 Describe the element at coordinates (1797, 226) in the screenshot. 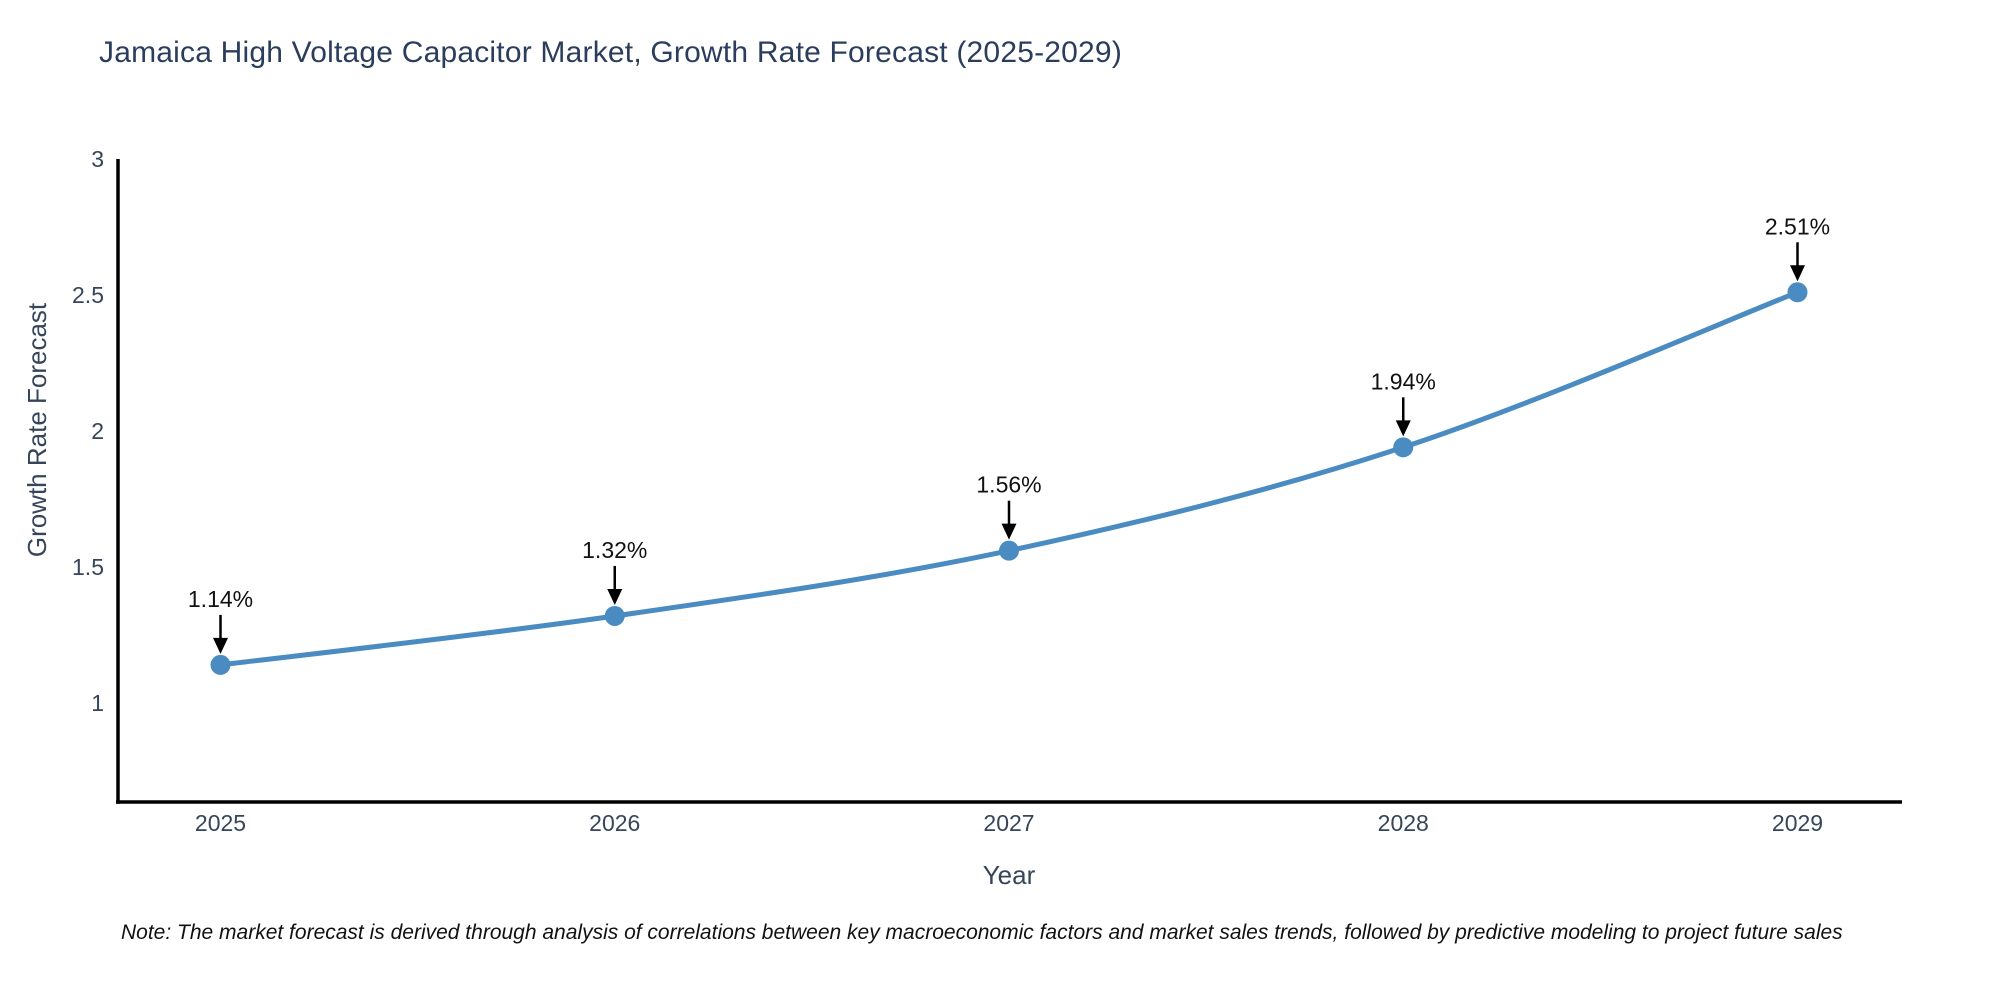

I see `data-point-label: 2.51%` at that location.